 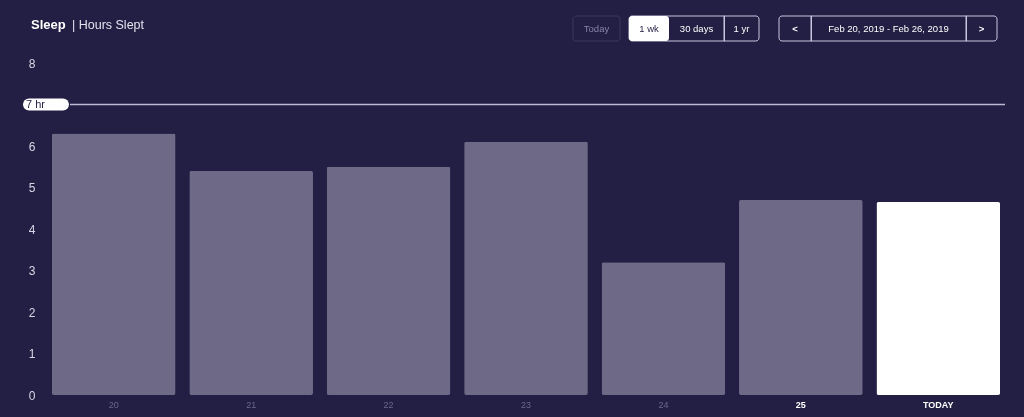 I want to click on text: 30 days, so click(x=696, y=28).